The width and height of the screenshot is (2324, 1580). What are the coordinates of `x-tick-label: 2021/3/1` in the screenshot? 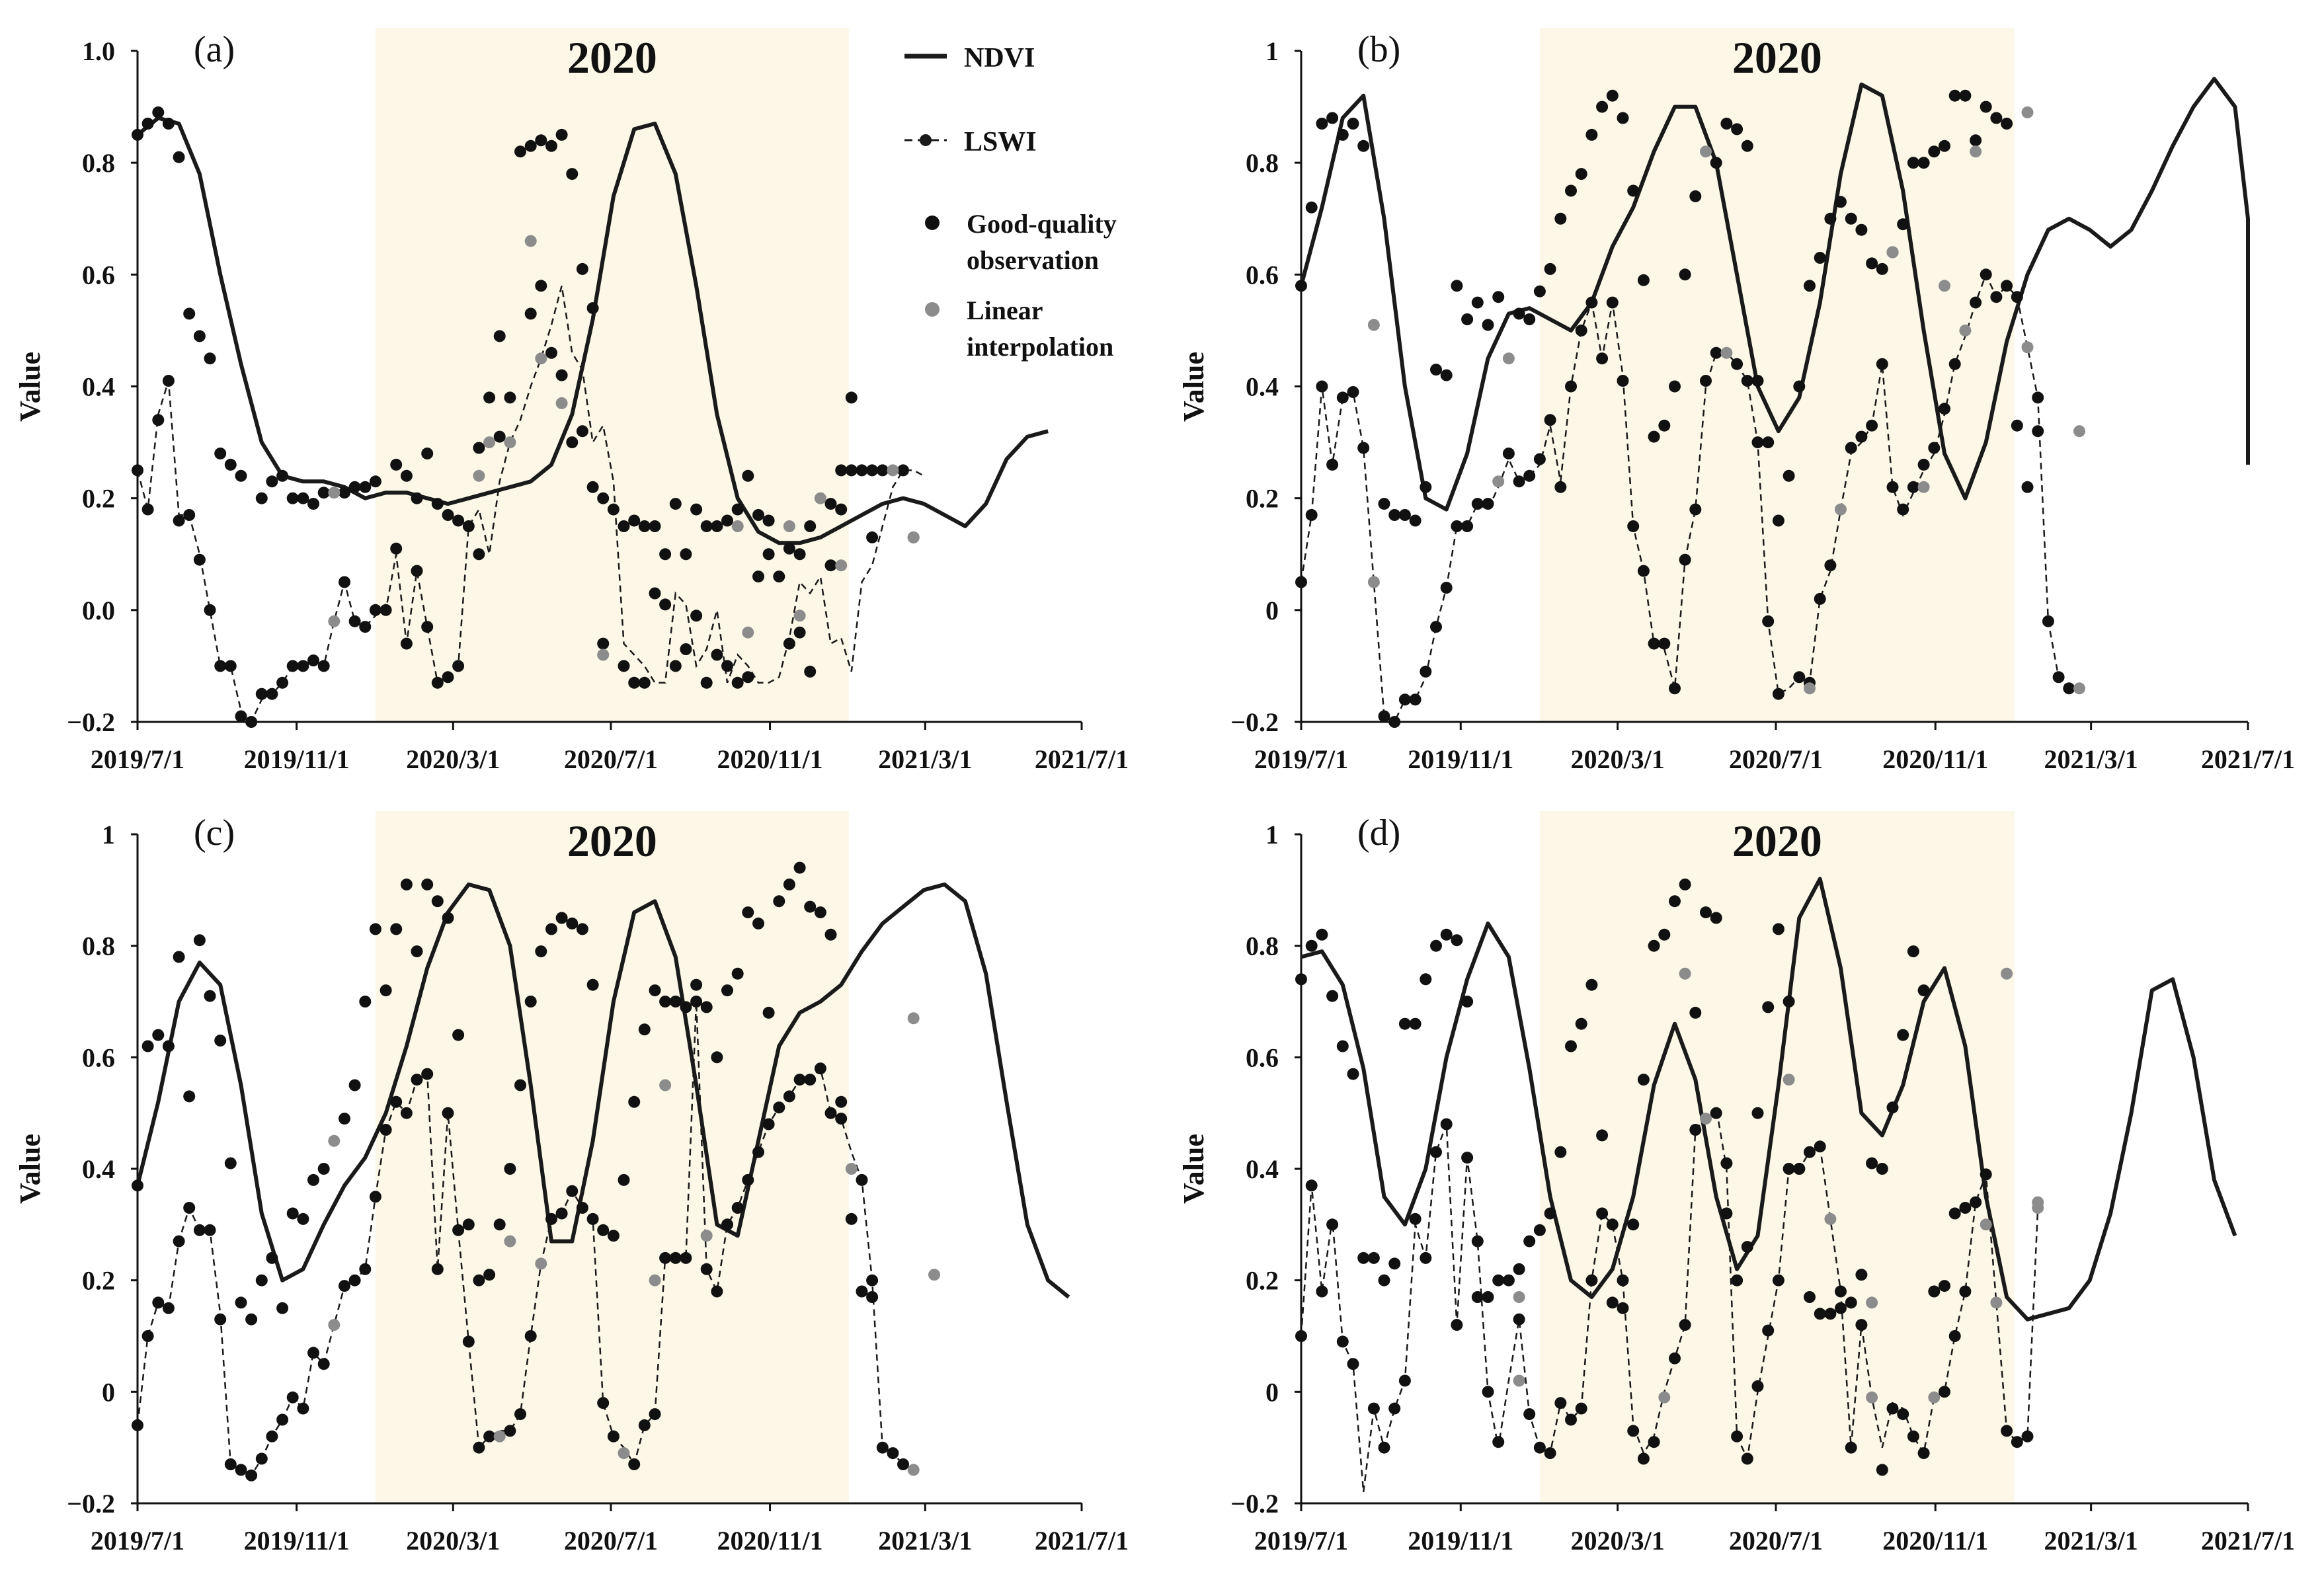 It's located at (2091, 1541).